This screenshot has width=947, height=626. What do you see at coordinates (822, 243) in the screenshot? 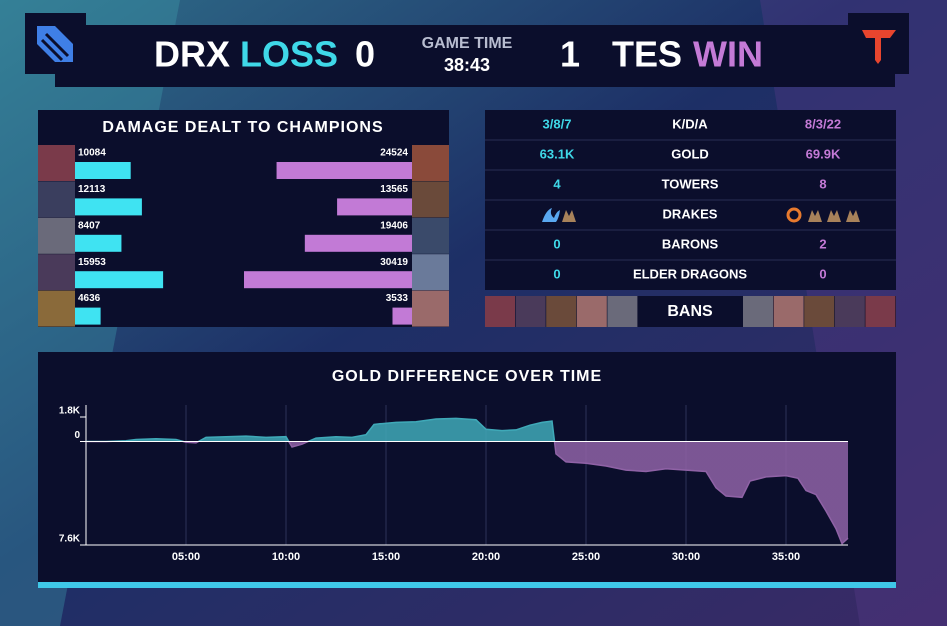
I see `stat-right: 2` at bounding box center [822, 243].